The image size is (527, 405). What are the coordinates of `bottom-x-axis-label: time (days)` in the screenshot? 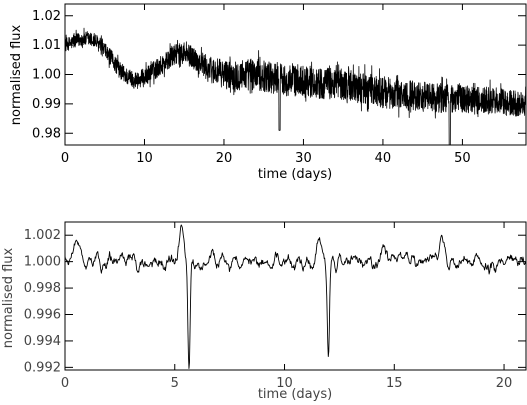 It's located at (295, 394).